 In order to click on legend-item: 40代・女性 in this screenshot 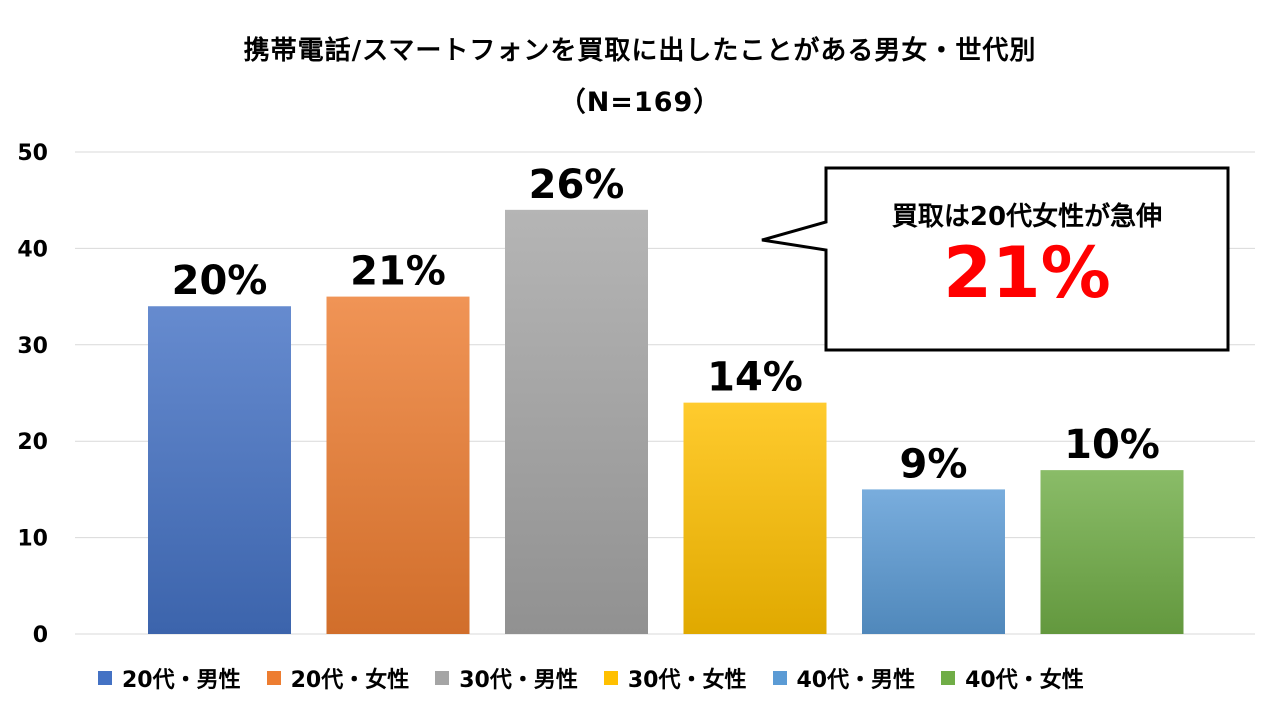, I will do `click(1012, 678)`.